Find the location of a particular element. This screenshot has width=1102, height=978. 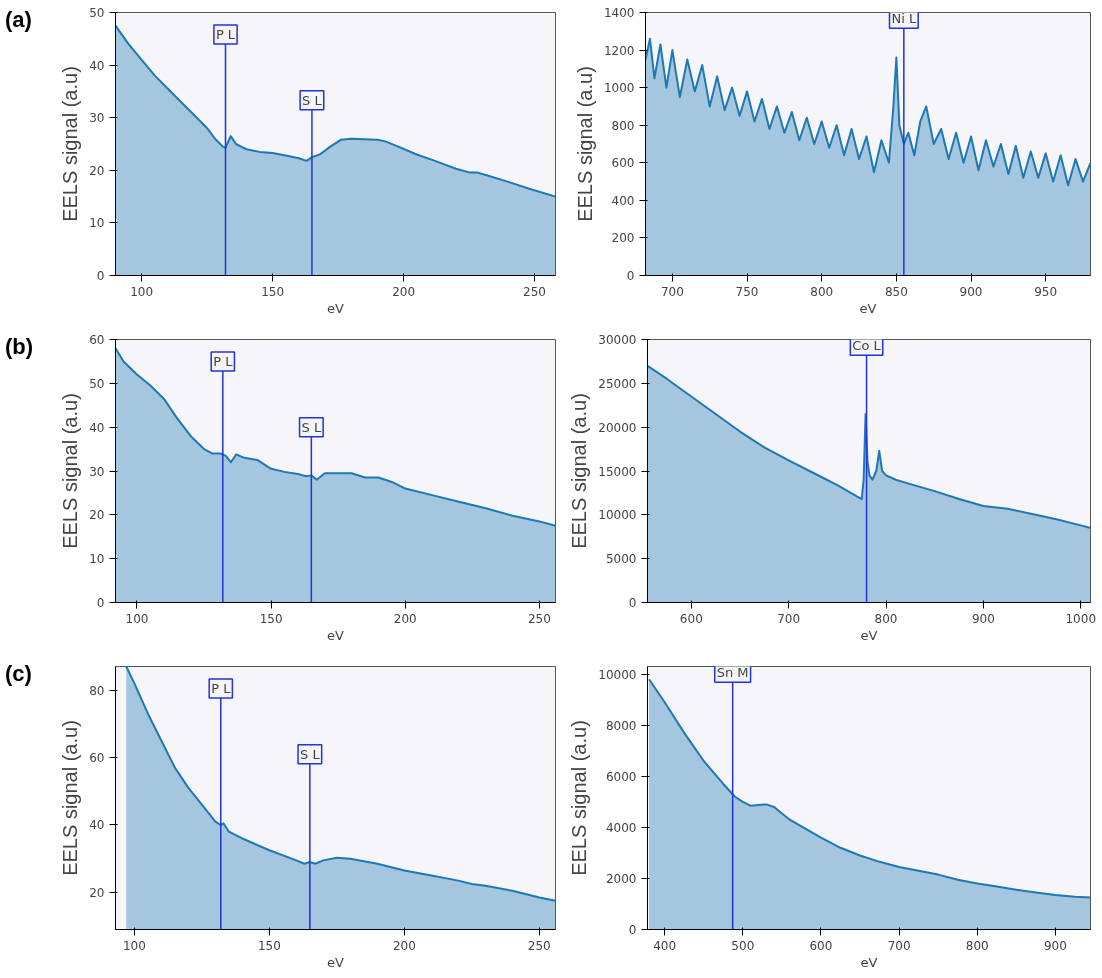

y-tick-label: 15000 is located at coordinates (617, 471).